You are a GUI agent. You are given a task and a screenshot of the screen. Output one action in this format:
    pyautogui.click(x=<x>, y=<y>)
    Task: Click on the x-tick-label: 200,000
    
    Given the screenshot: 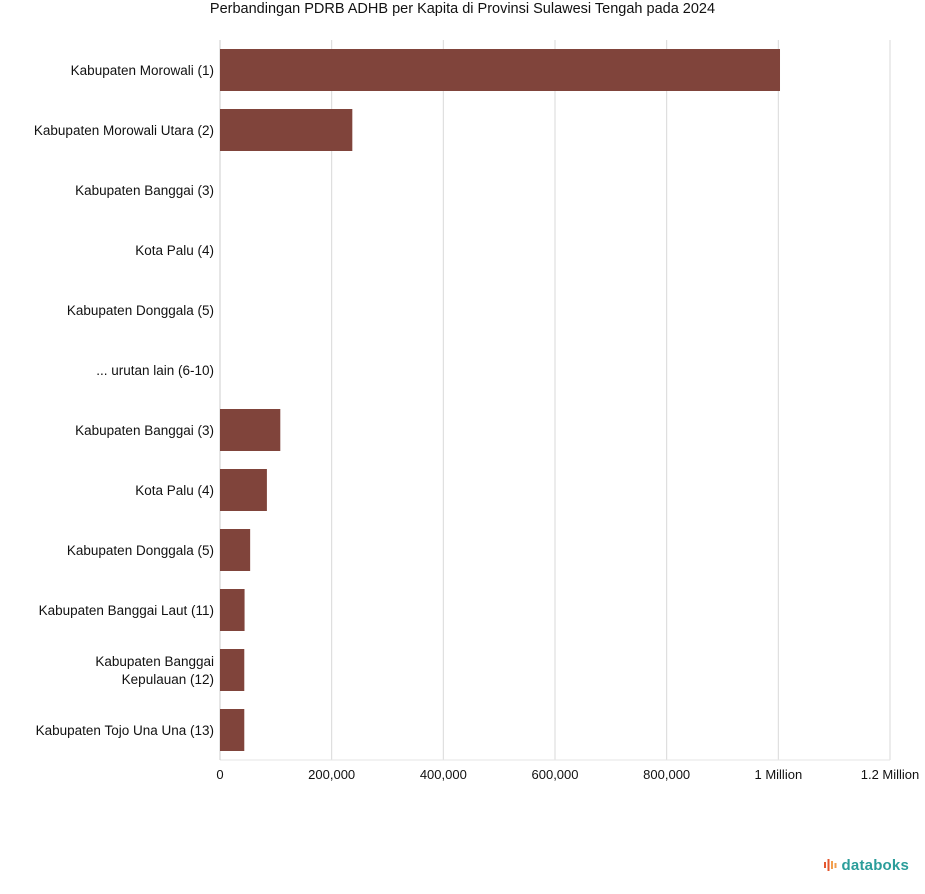 What is the action you would take?
    pyautogui.click(x=331, y=774)
    